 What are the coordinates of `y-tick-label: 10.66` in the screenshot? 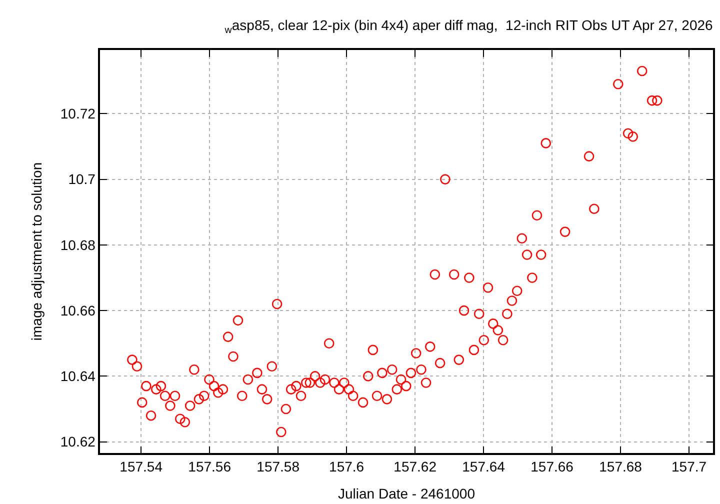 It's located at (78, 310).